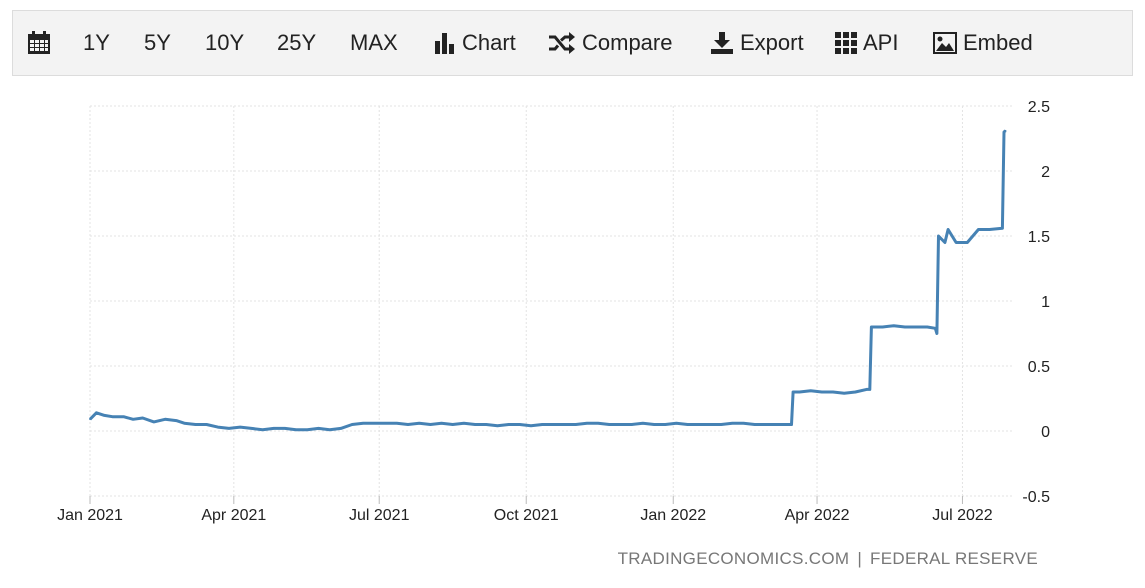 The height and width of the screenshot is (588, 1145). What do you see at coordinates (374, 42) in the screenshot?
I see `range-max-button: MAX` at bounding box center [374, 42].